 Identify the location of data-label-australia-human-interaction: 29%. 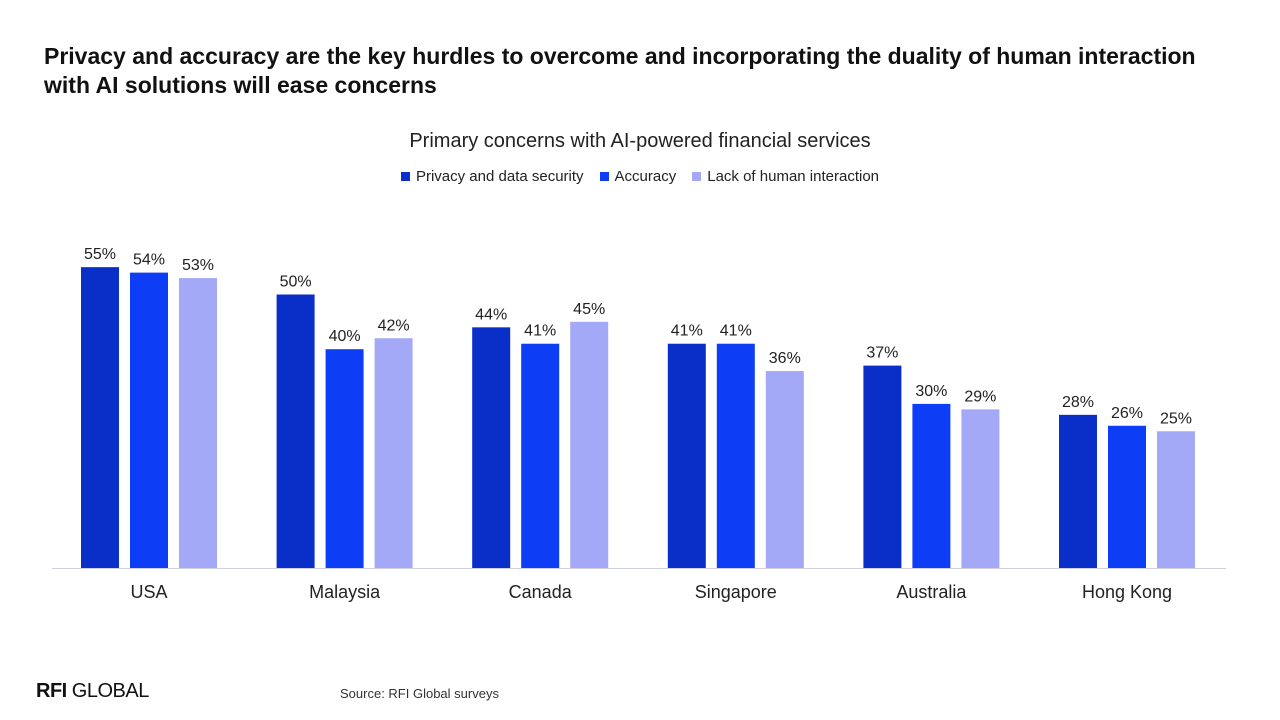
(980, 396).